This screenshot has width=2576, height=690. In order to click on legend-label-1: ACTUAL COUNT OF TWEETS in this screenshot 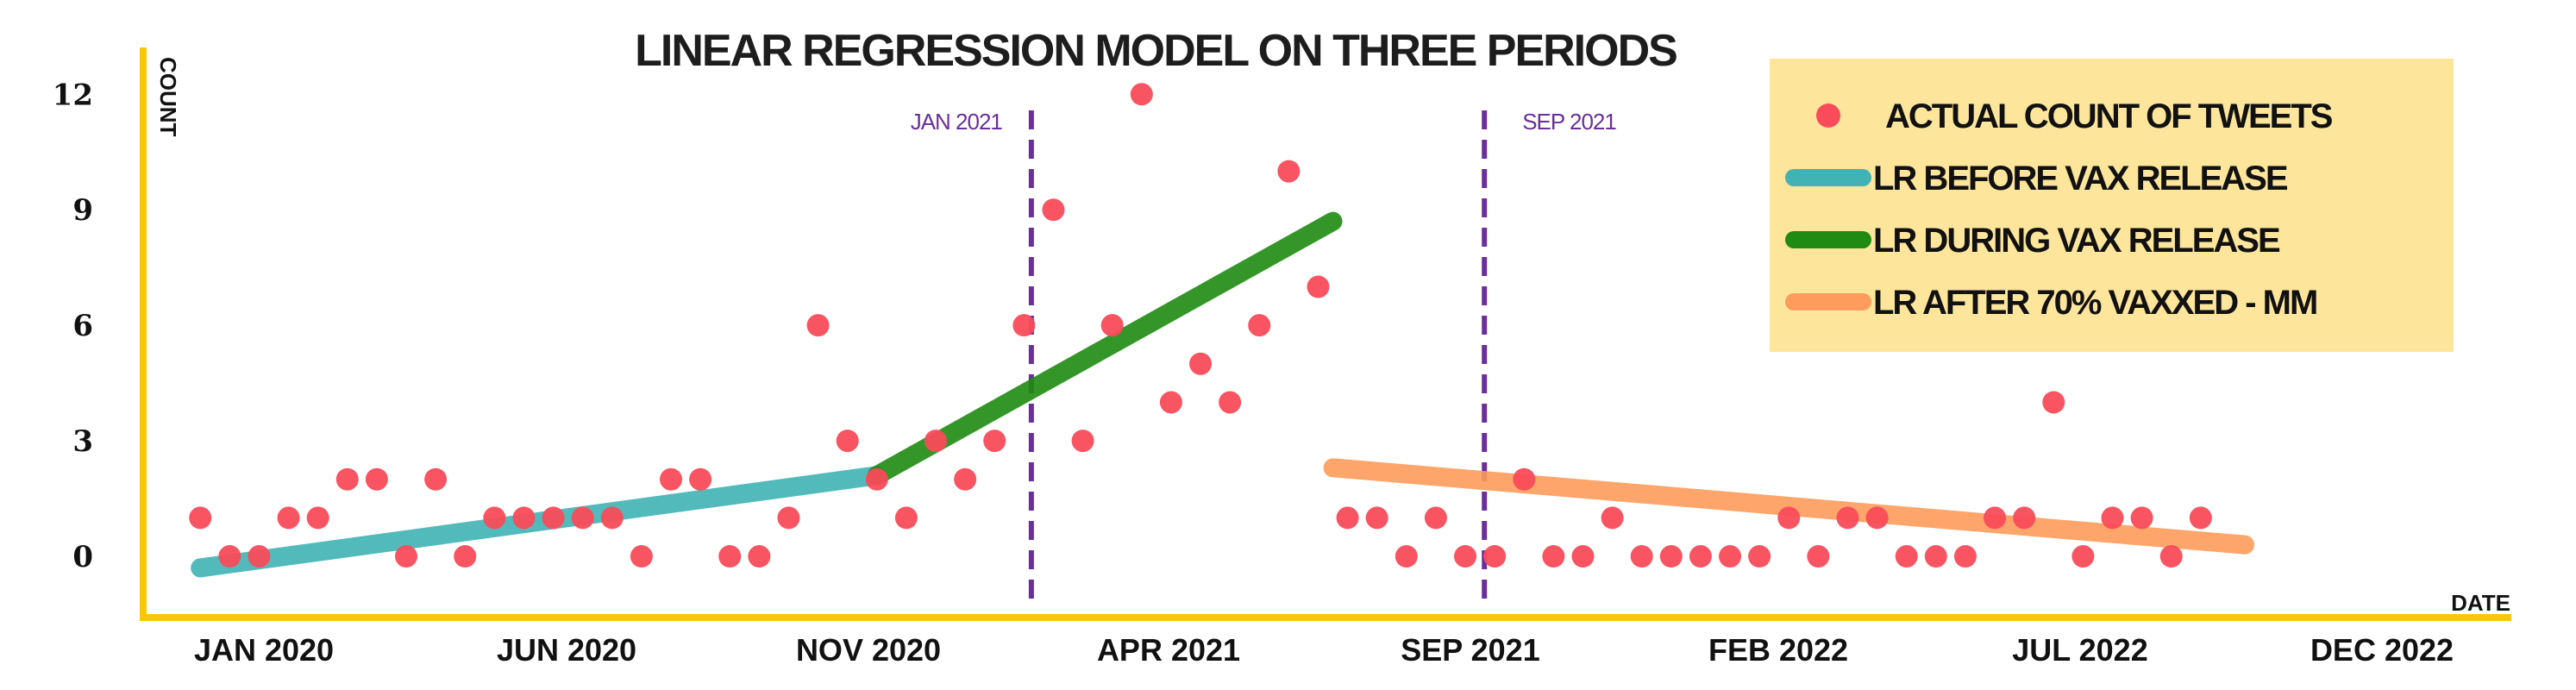, I will do `click(2109, 116)`.